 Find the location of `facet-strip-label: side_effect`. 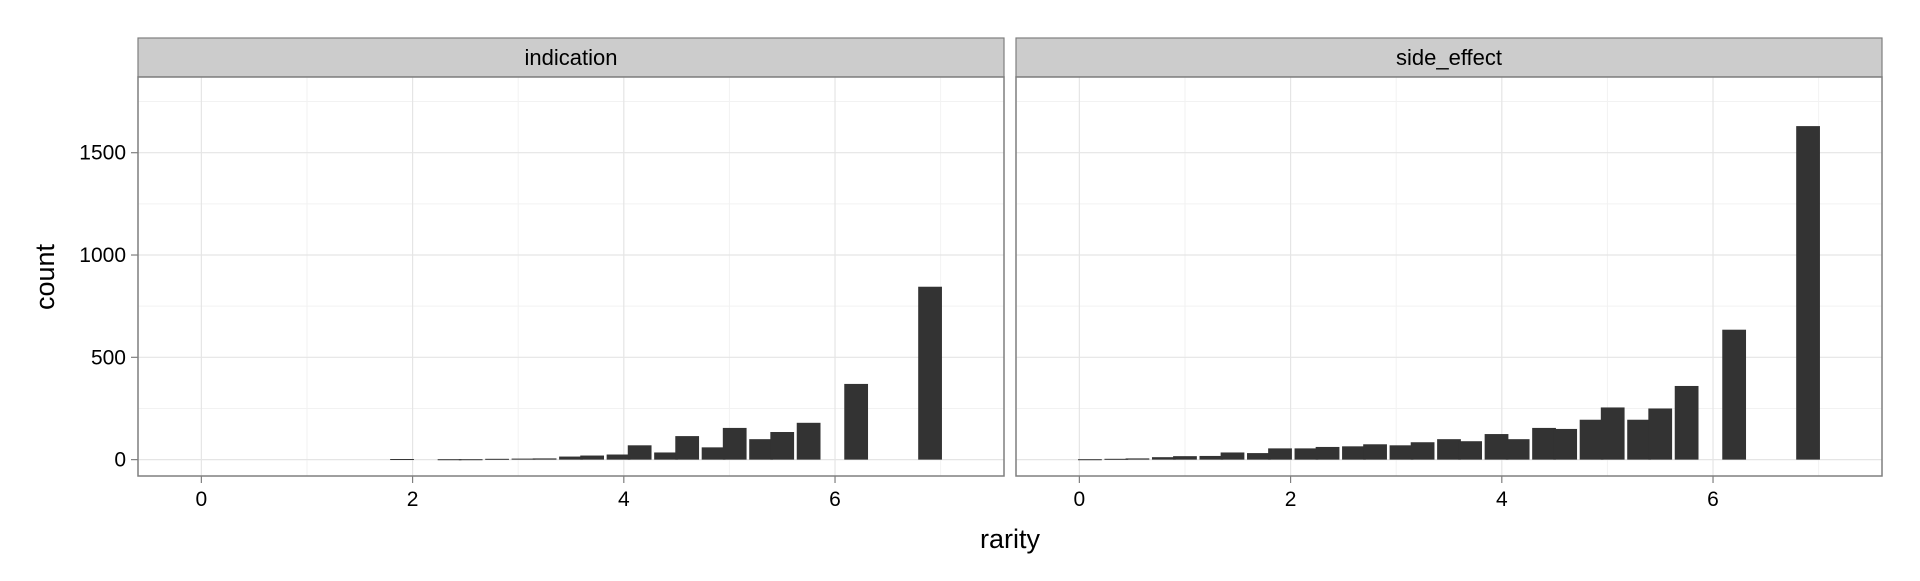

facet-strip-label: side_effect is located at coordinates (1449, 57).